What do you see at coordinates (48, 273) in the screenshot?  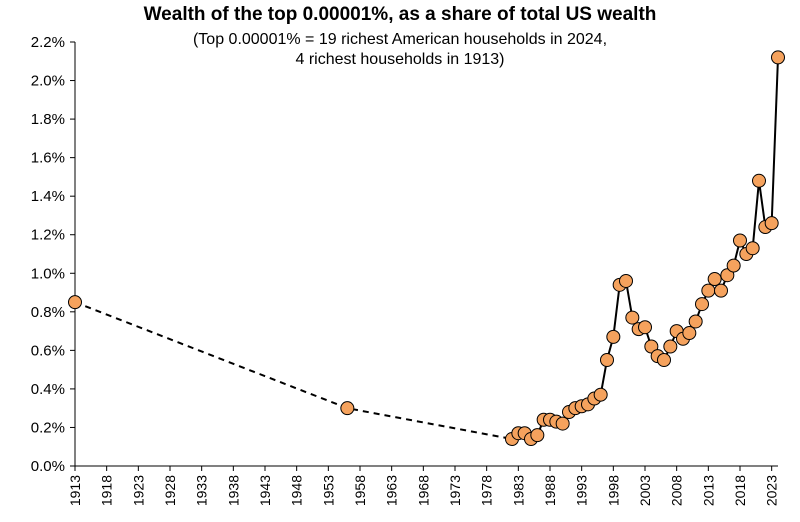 I see `y-tick-label: 1.0%` at bounding box center [48, 273].